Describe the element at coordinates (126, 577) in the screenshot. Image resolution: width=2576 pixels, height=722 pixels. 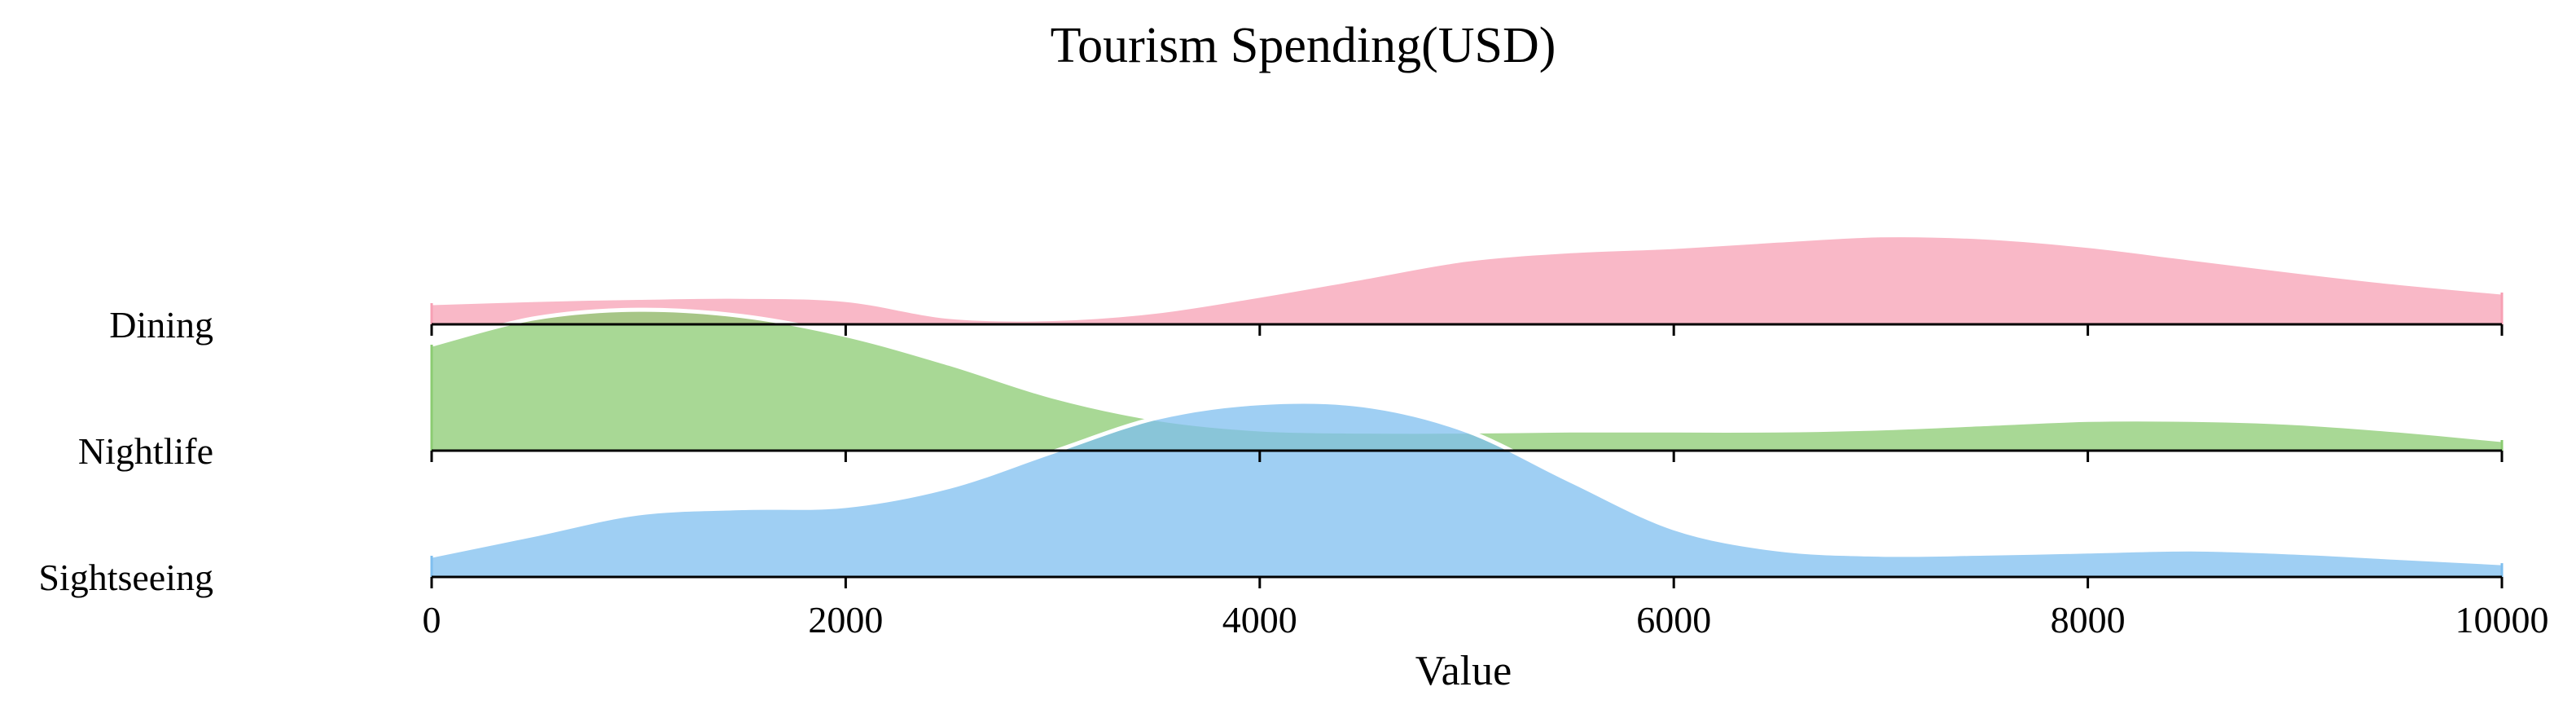
I see `row-label-sightseeing: Sightseeing` at that location.